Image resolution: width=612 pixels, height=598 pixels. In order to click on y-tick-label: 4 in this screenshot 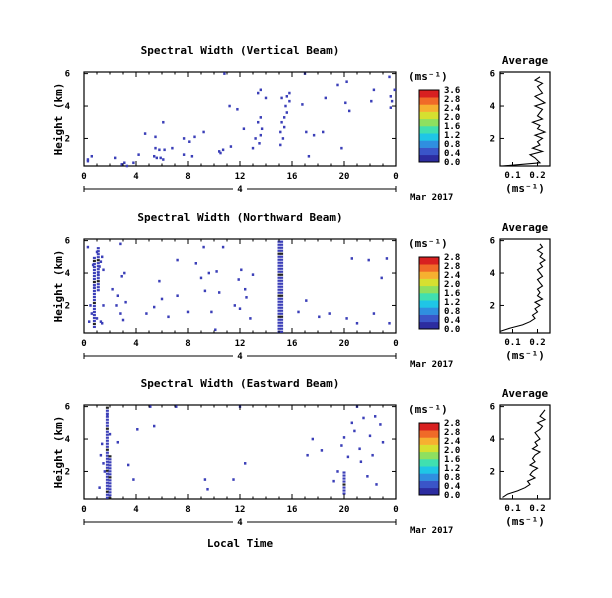, I will do `click(68, 274)`.